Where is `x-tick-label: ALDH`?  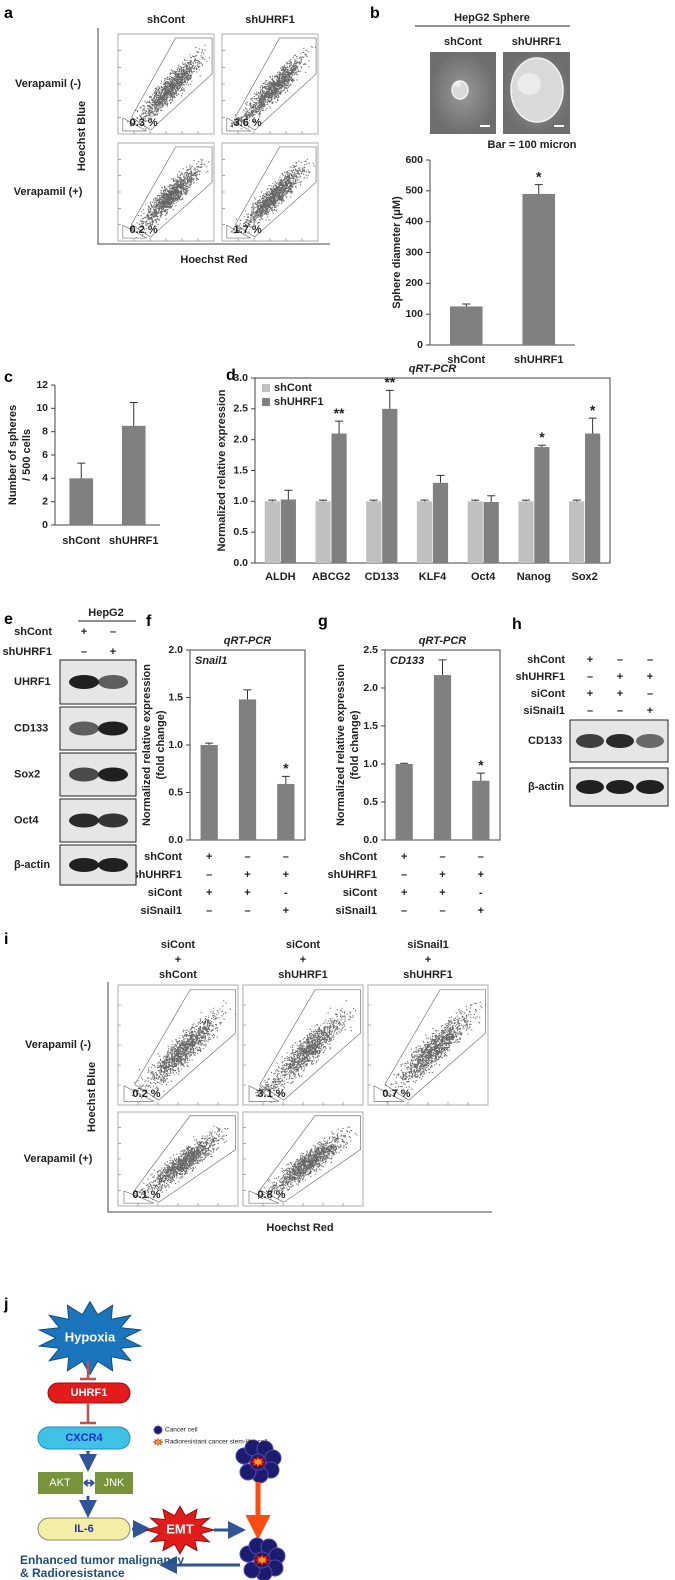 x-tick-label: ALDH is located at coordinates (280, 577).